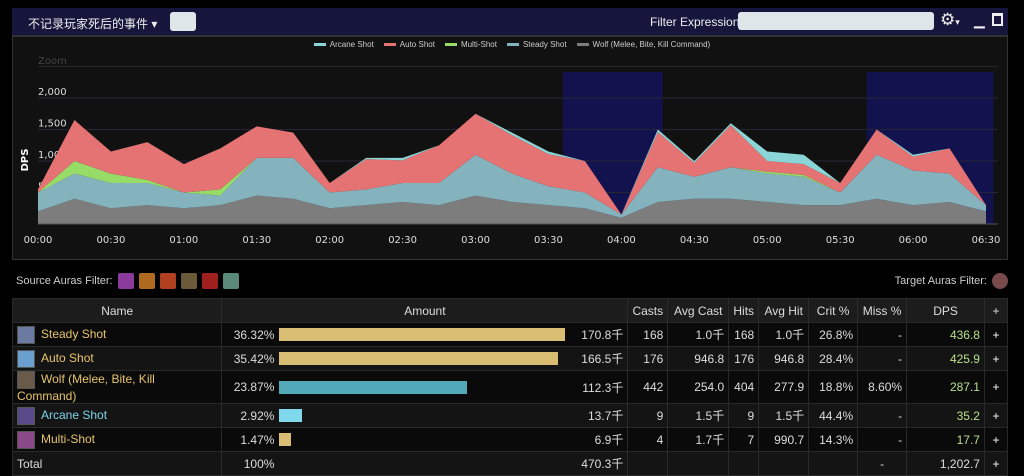 The image size is (1024, 476). I want to click on crit-cell: 28.4%, so click(833, 358).